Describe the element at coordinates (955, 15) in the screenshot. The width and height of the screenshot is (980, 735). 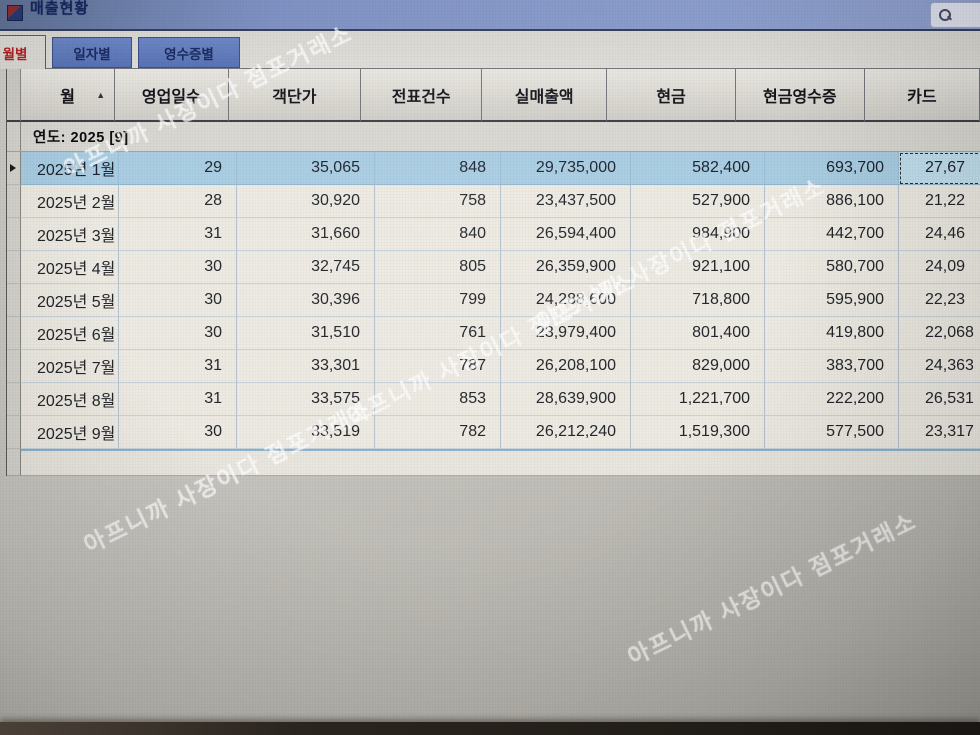
I see `search-button` at that location.